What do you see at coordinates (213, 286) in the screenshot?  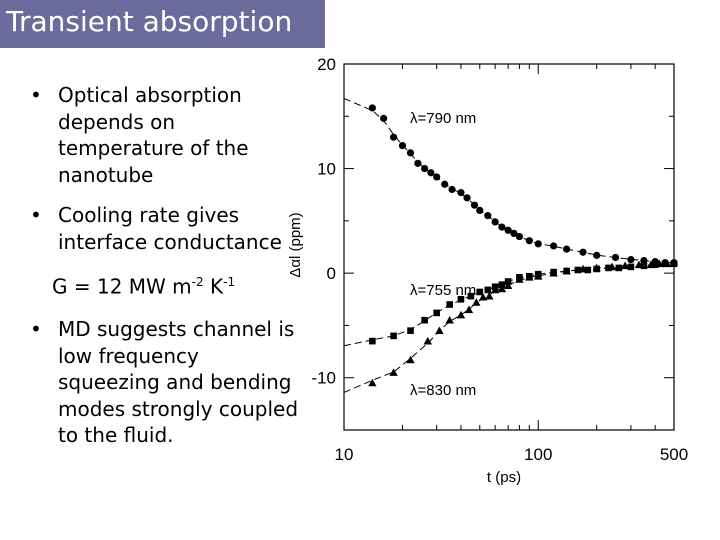 I see `formula-mid: K` at bounding box center [213, 286].